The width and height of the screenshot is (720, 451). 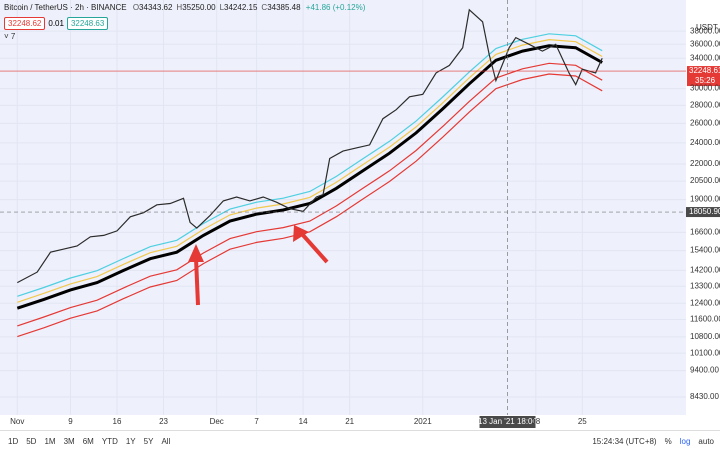 I want to click on x-tick-label: 18, so click(x=535, y=421).